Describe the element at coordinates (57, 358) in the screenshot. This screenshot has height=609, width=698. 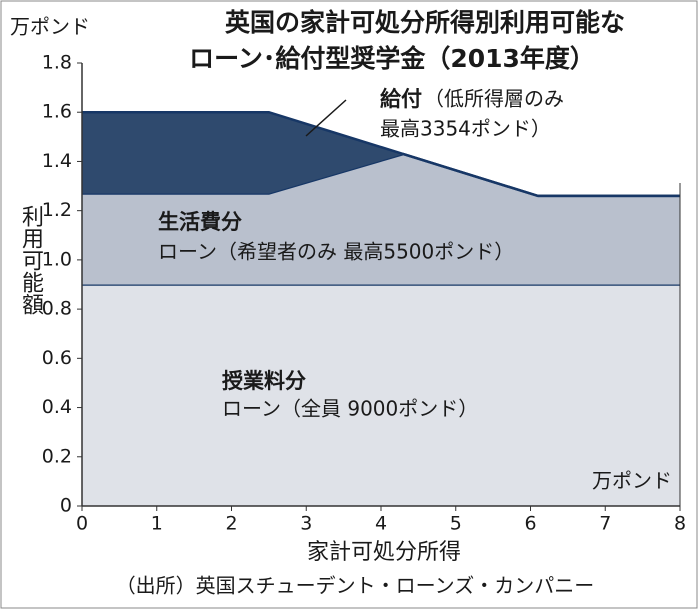
I see `y-tick-label: 0.6` at that location.